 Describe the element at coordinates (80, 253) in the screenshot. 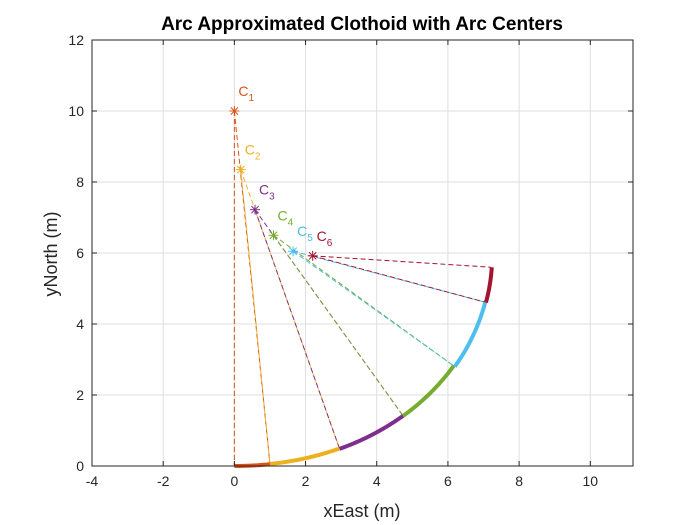

I see `y-tick-label: 6` at that location.